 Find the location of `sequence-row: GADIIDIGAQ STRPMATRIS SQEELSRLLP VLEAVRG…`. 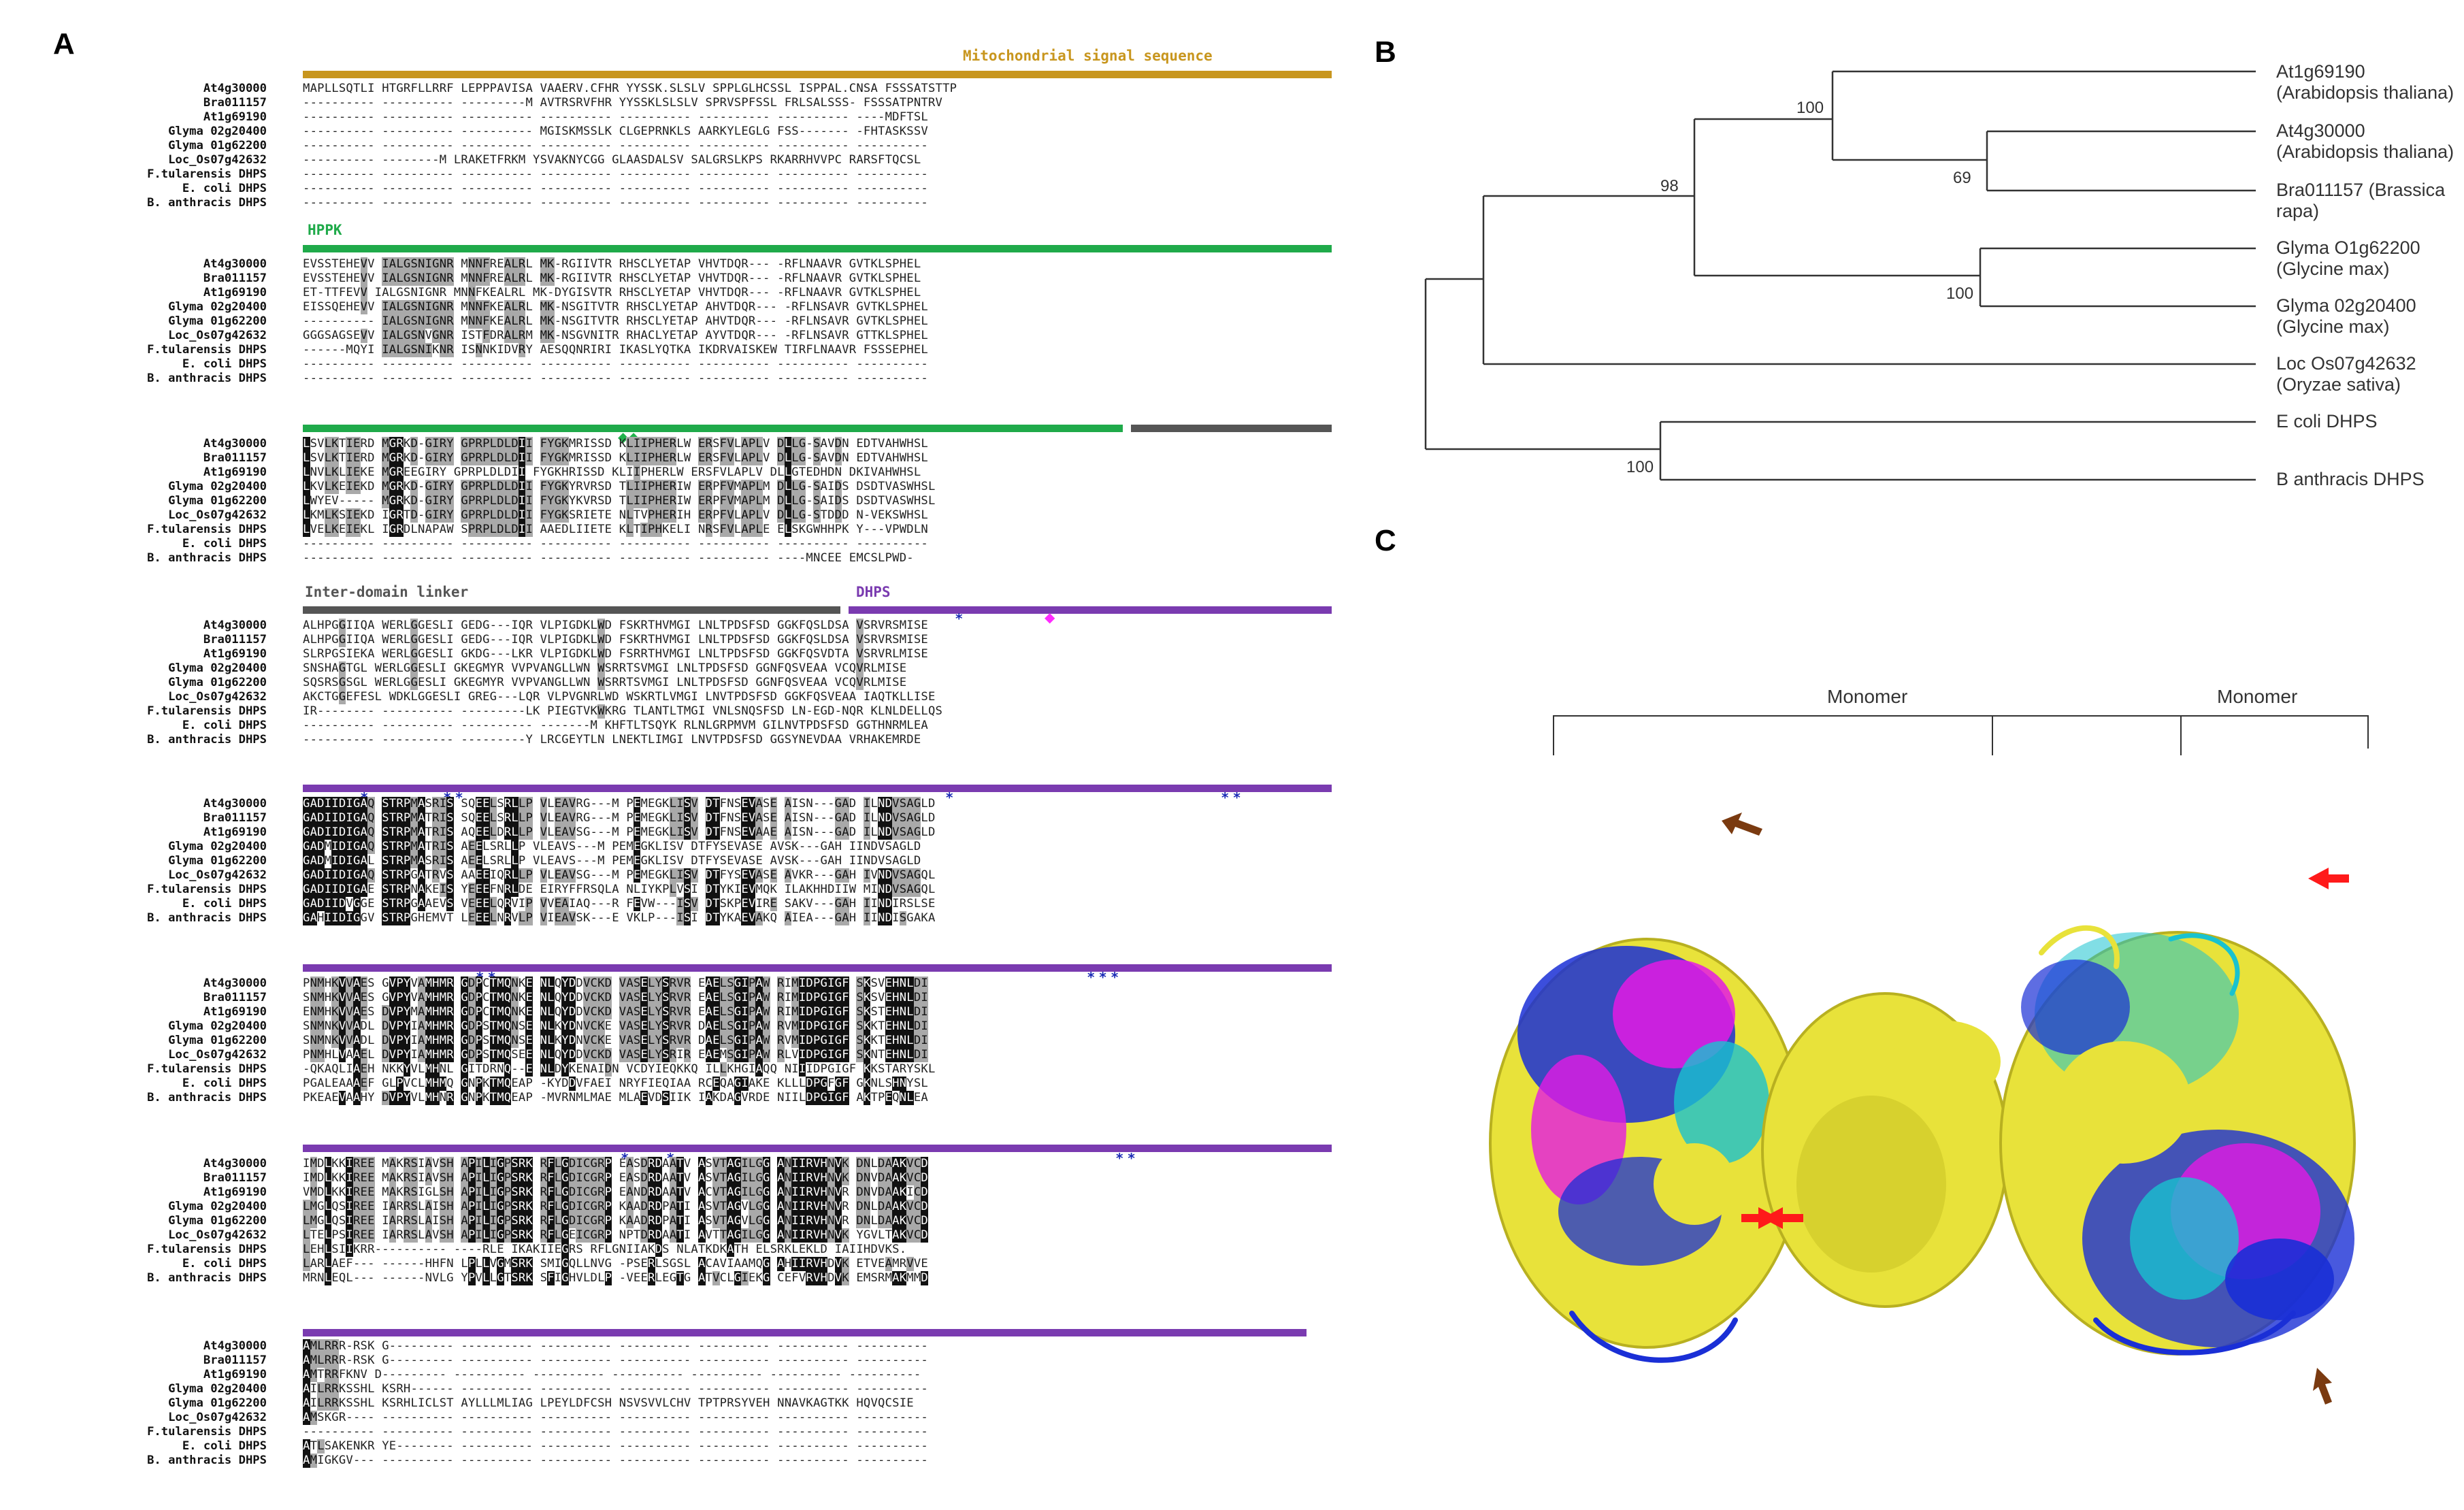

sequence-row: GADIIDIGAQ STRPMATRIS SQEELSRLLP VLEAVRG… is located at coordinates (619, 818).